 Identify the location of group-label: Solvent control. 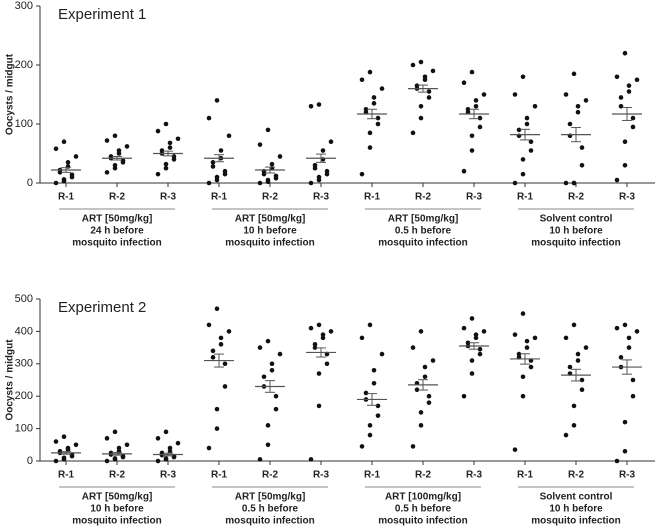
(576, 497).